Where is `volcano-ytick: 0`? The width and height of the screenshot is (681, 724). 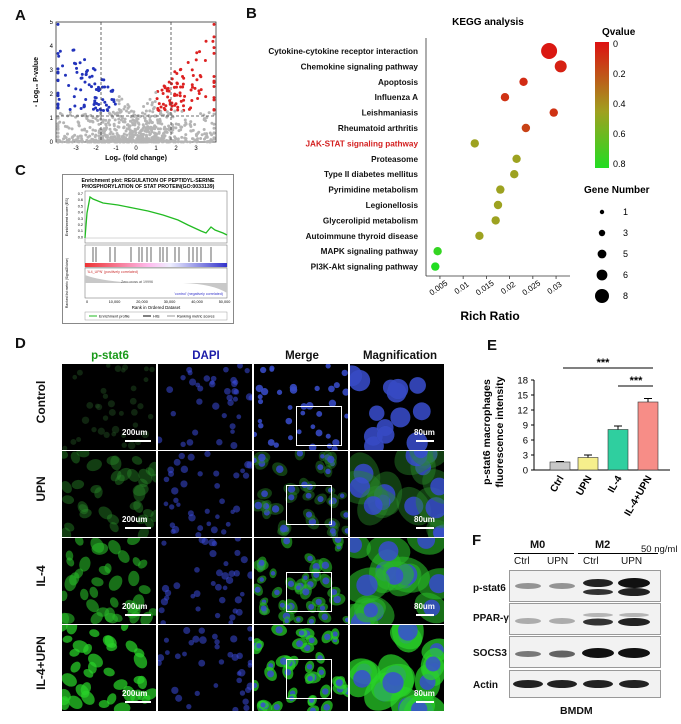
volcano-ytick: 0 is located at coordinates (52, 143).